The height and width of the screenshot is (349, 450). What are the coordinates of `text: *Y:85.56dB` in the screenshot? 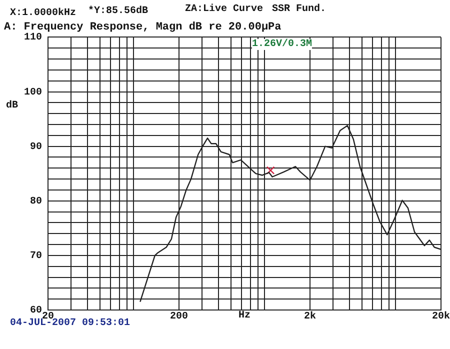 It's located at (118, 11).